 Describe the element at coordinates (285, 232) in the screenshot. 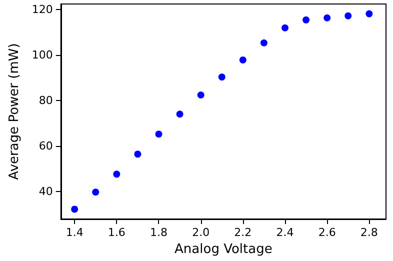

I see `x-tick-label: 2.4` at that location.